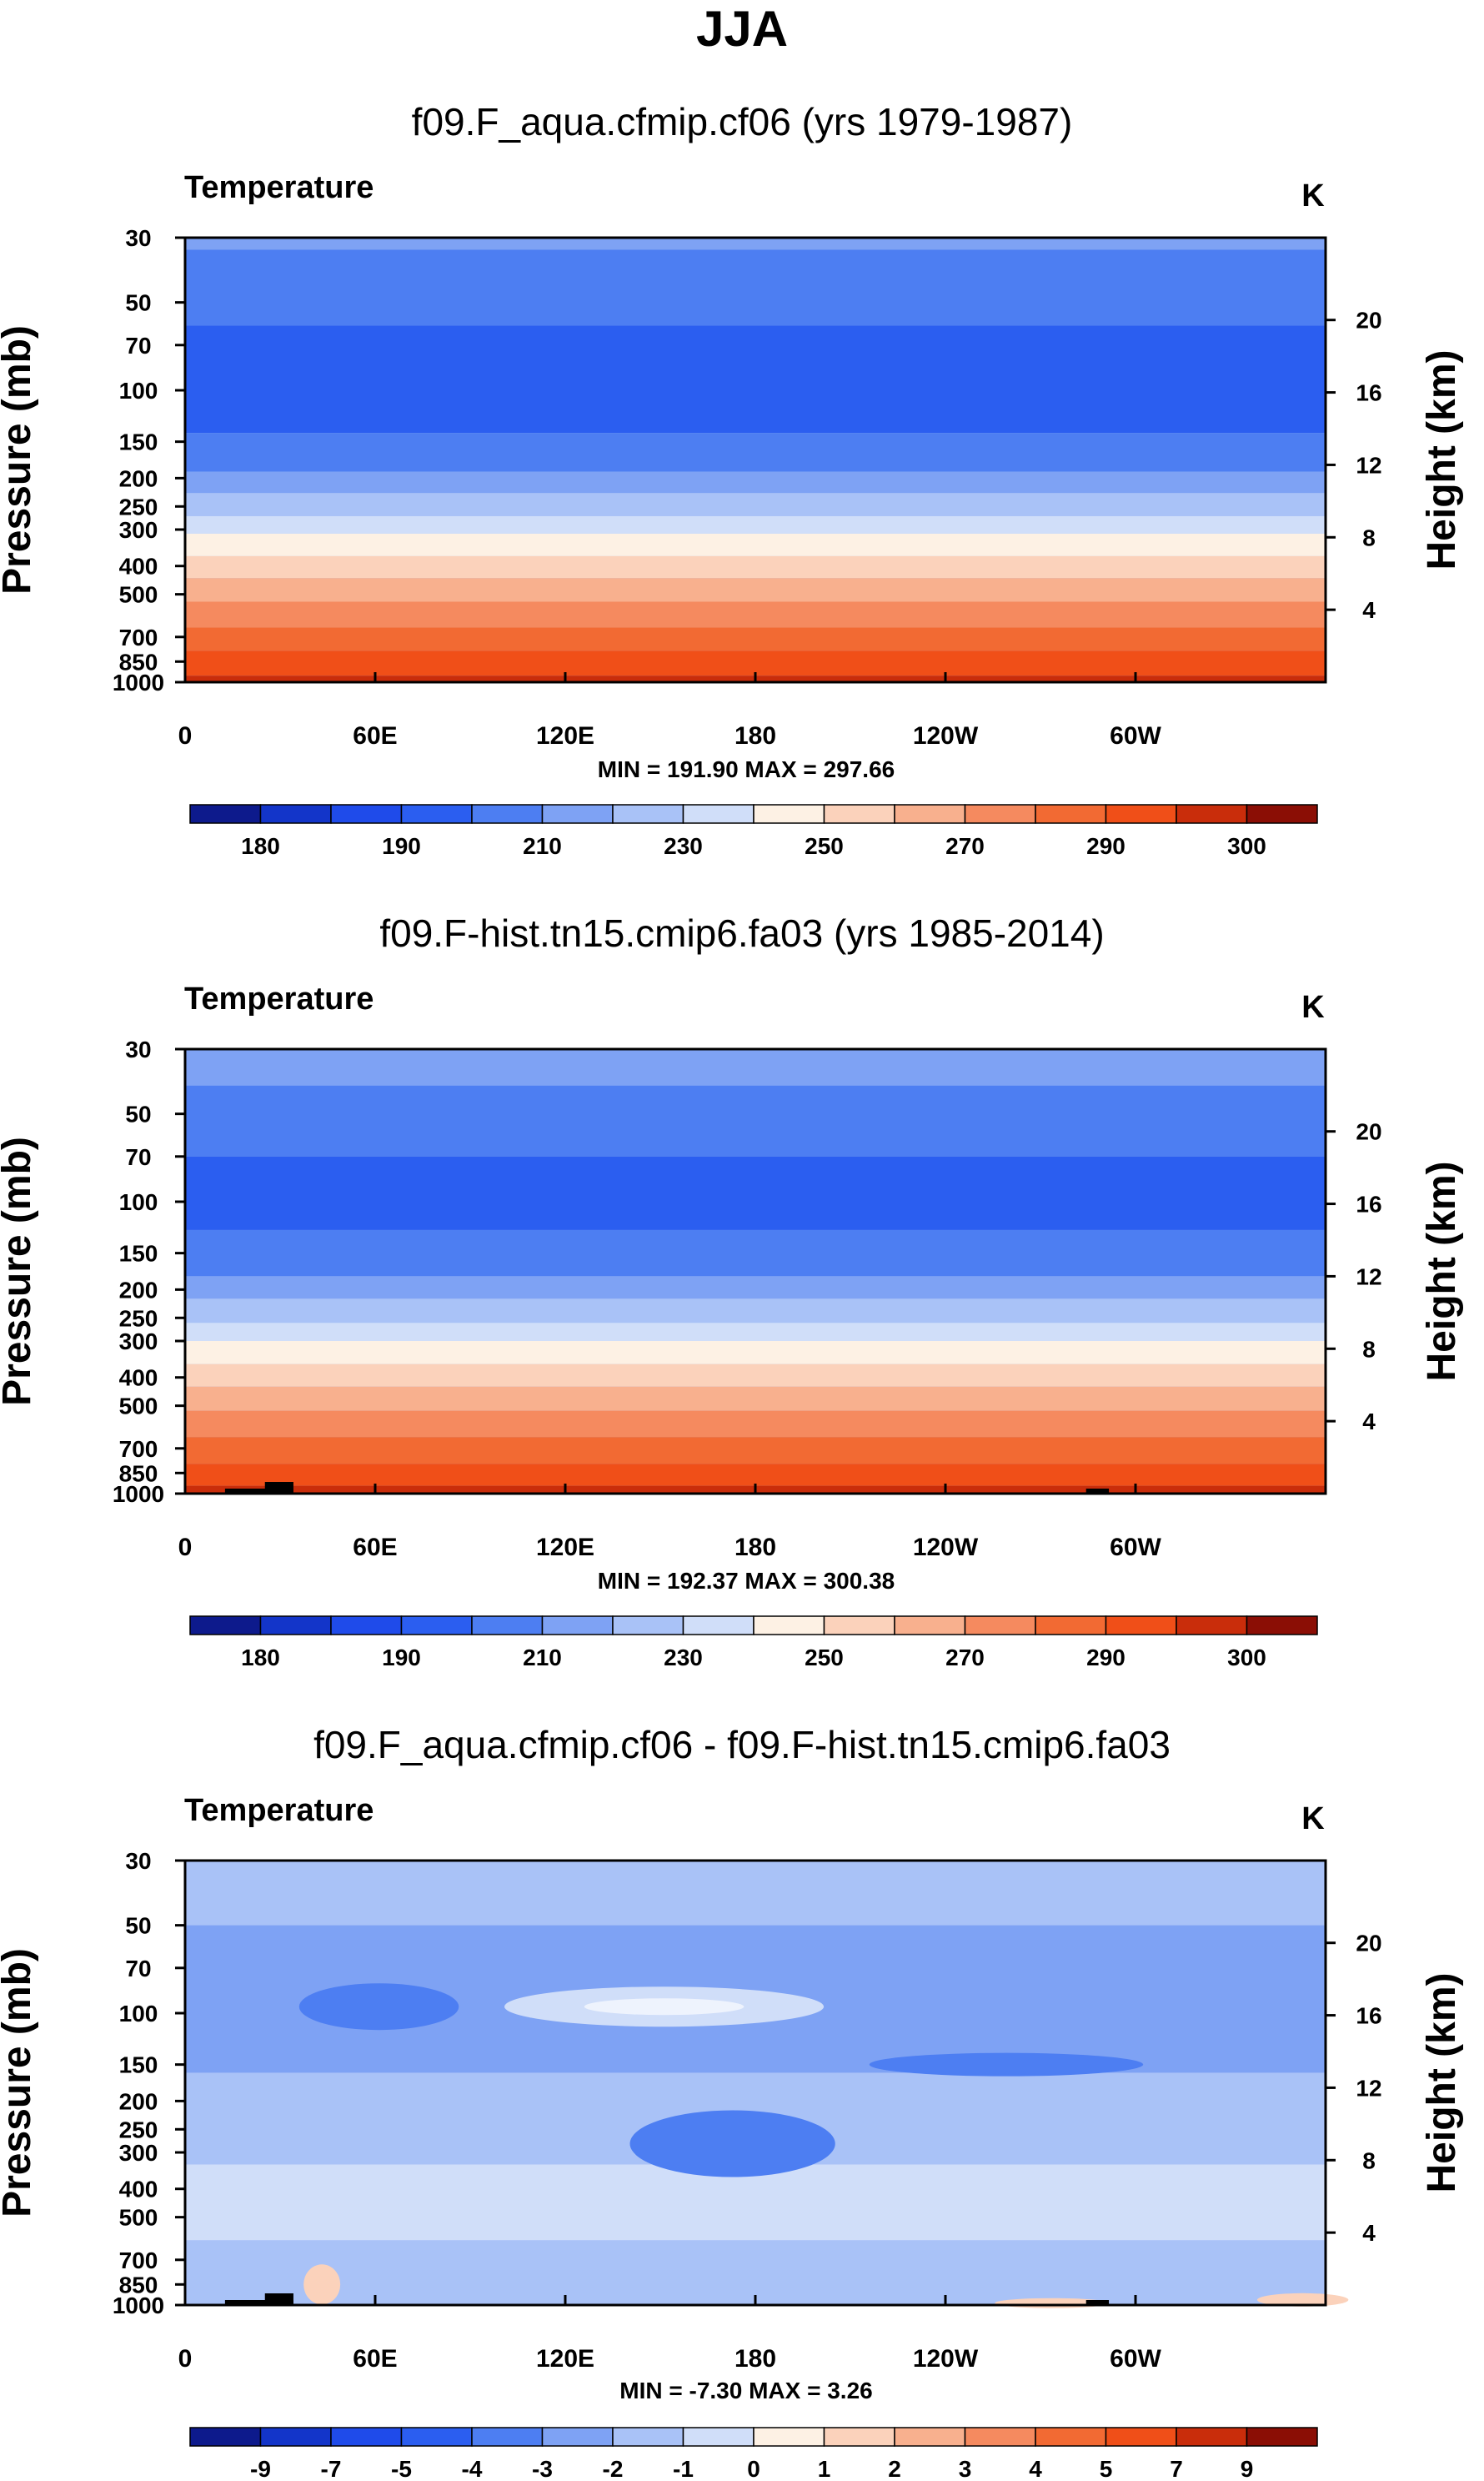 This screenshot has height=2481, width=1484. What do you see at coordinates (1246, 1657) in the screenshot?
I see `colorbar-label: 300` at bounding box center [1246, 1657].